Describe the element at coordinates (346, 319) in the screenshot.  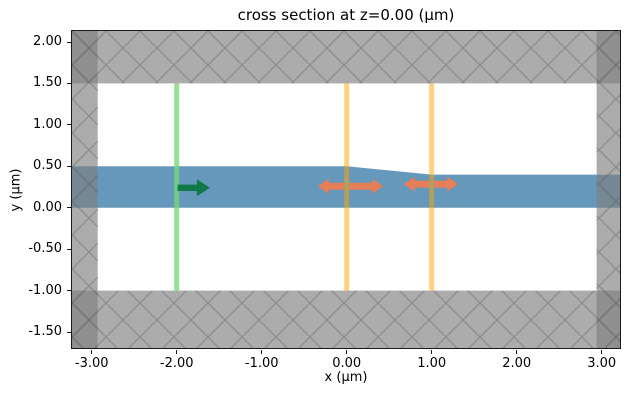
I see `pml-bottom-hatch` at that location.